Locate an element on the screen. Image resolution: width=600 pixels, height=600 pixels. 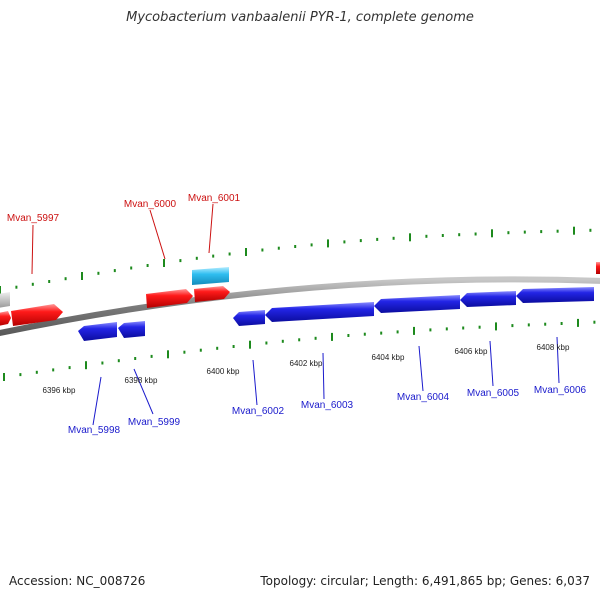
reverse-tick-row is located at coordinates (299, 349).